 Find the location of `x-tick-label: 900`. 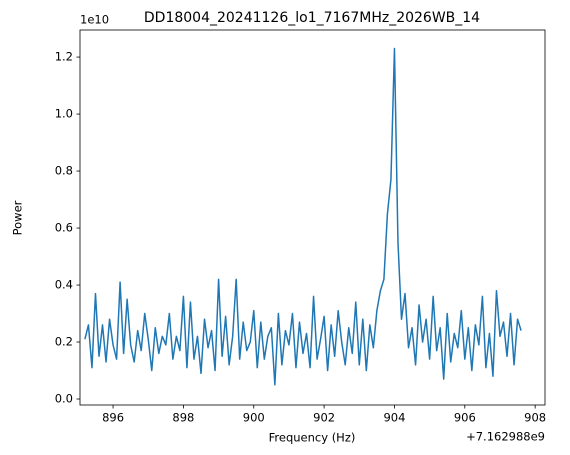

x-tick-label: 900 is located at coordinates (254, 418).